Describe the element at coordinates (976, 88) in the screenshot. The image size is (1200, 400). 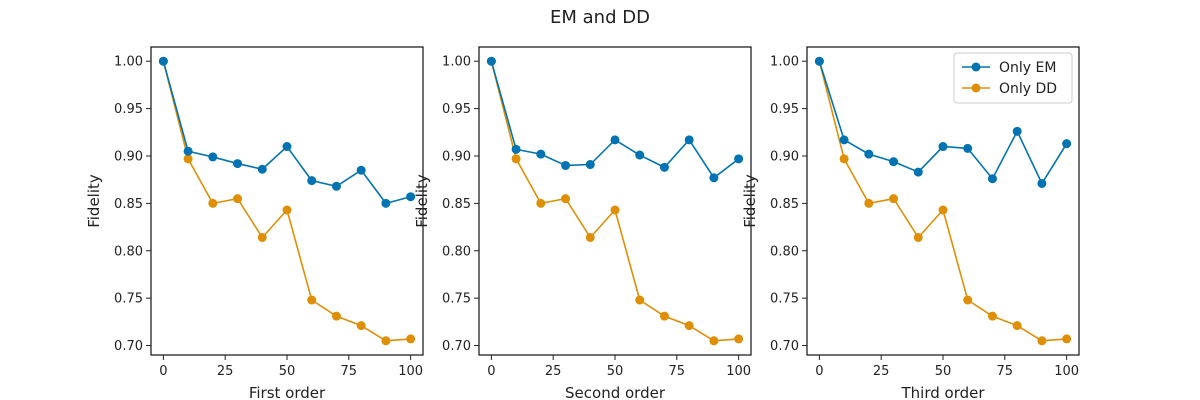
I see `legend-marker` at that location.